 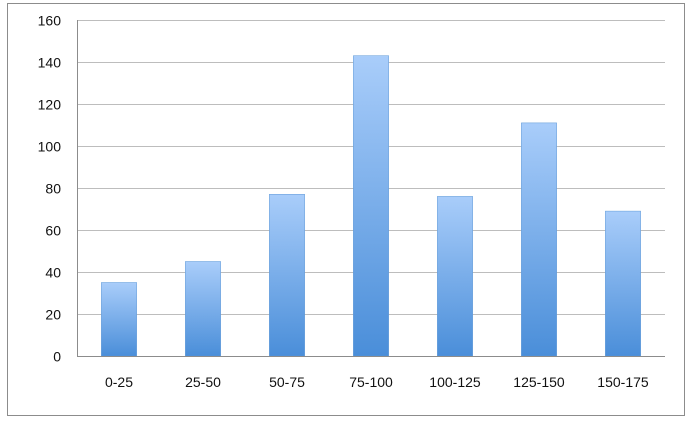 What do you see at coordinates (53, 315) in the screenshot?
I see `y-tick-label: 20` at bounding box center [53, 315].